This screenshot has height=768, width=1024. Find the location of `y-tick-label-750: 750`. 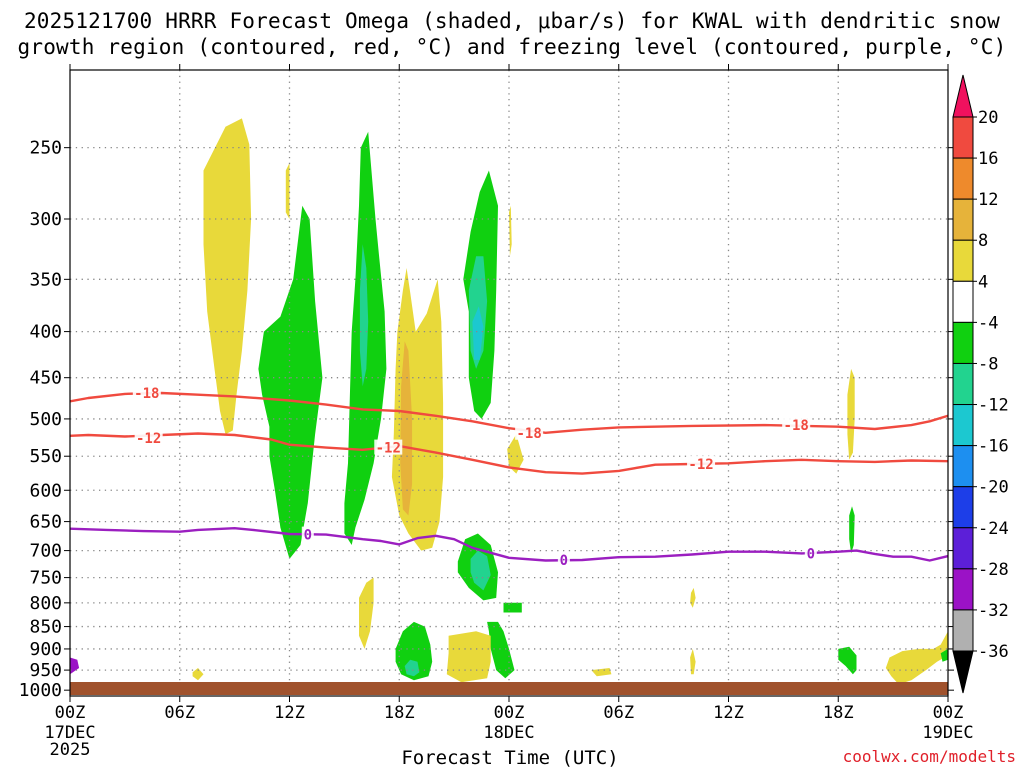

y-tick-label-750: 750 is located at coordinates (45, 578).